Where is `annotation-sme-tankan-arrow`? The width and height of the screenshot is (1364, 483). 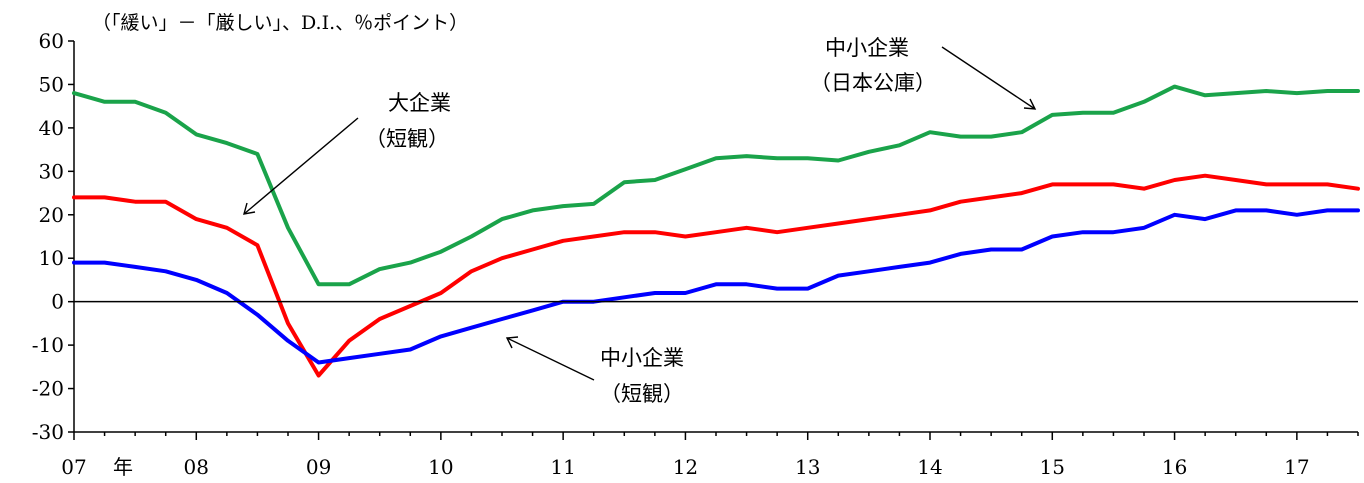 annotation-sme-tankan-arrow is located at coordinates (550, 359).